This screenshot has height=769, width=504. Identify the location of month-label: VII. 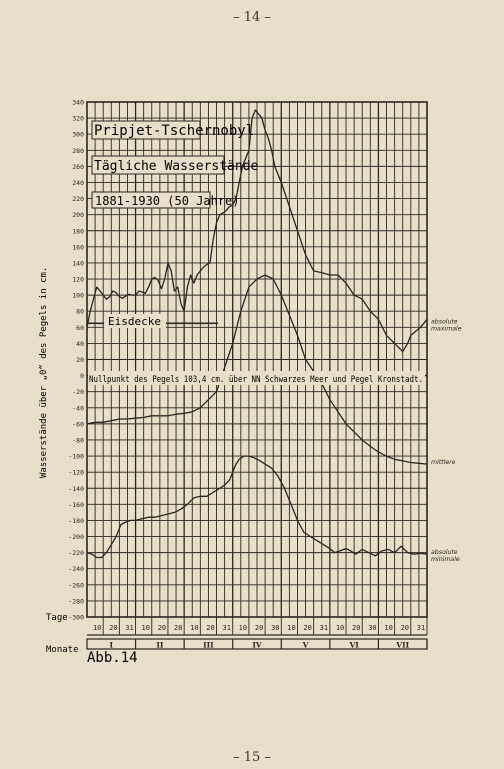
(402, 645).